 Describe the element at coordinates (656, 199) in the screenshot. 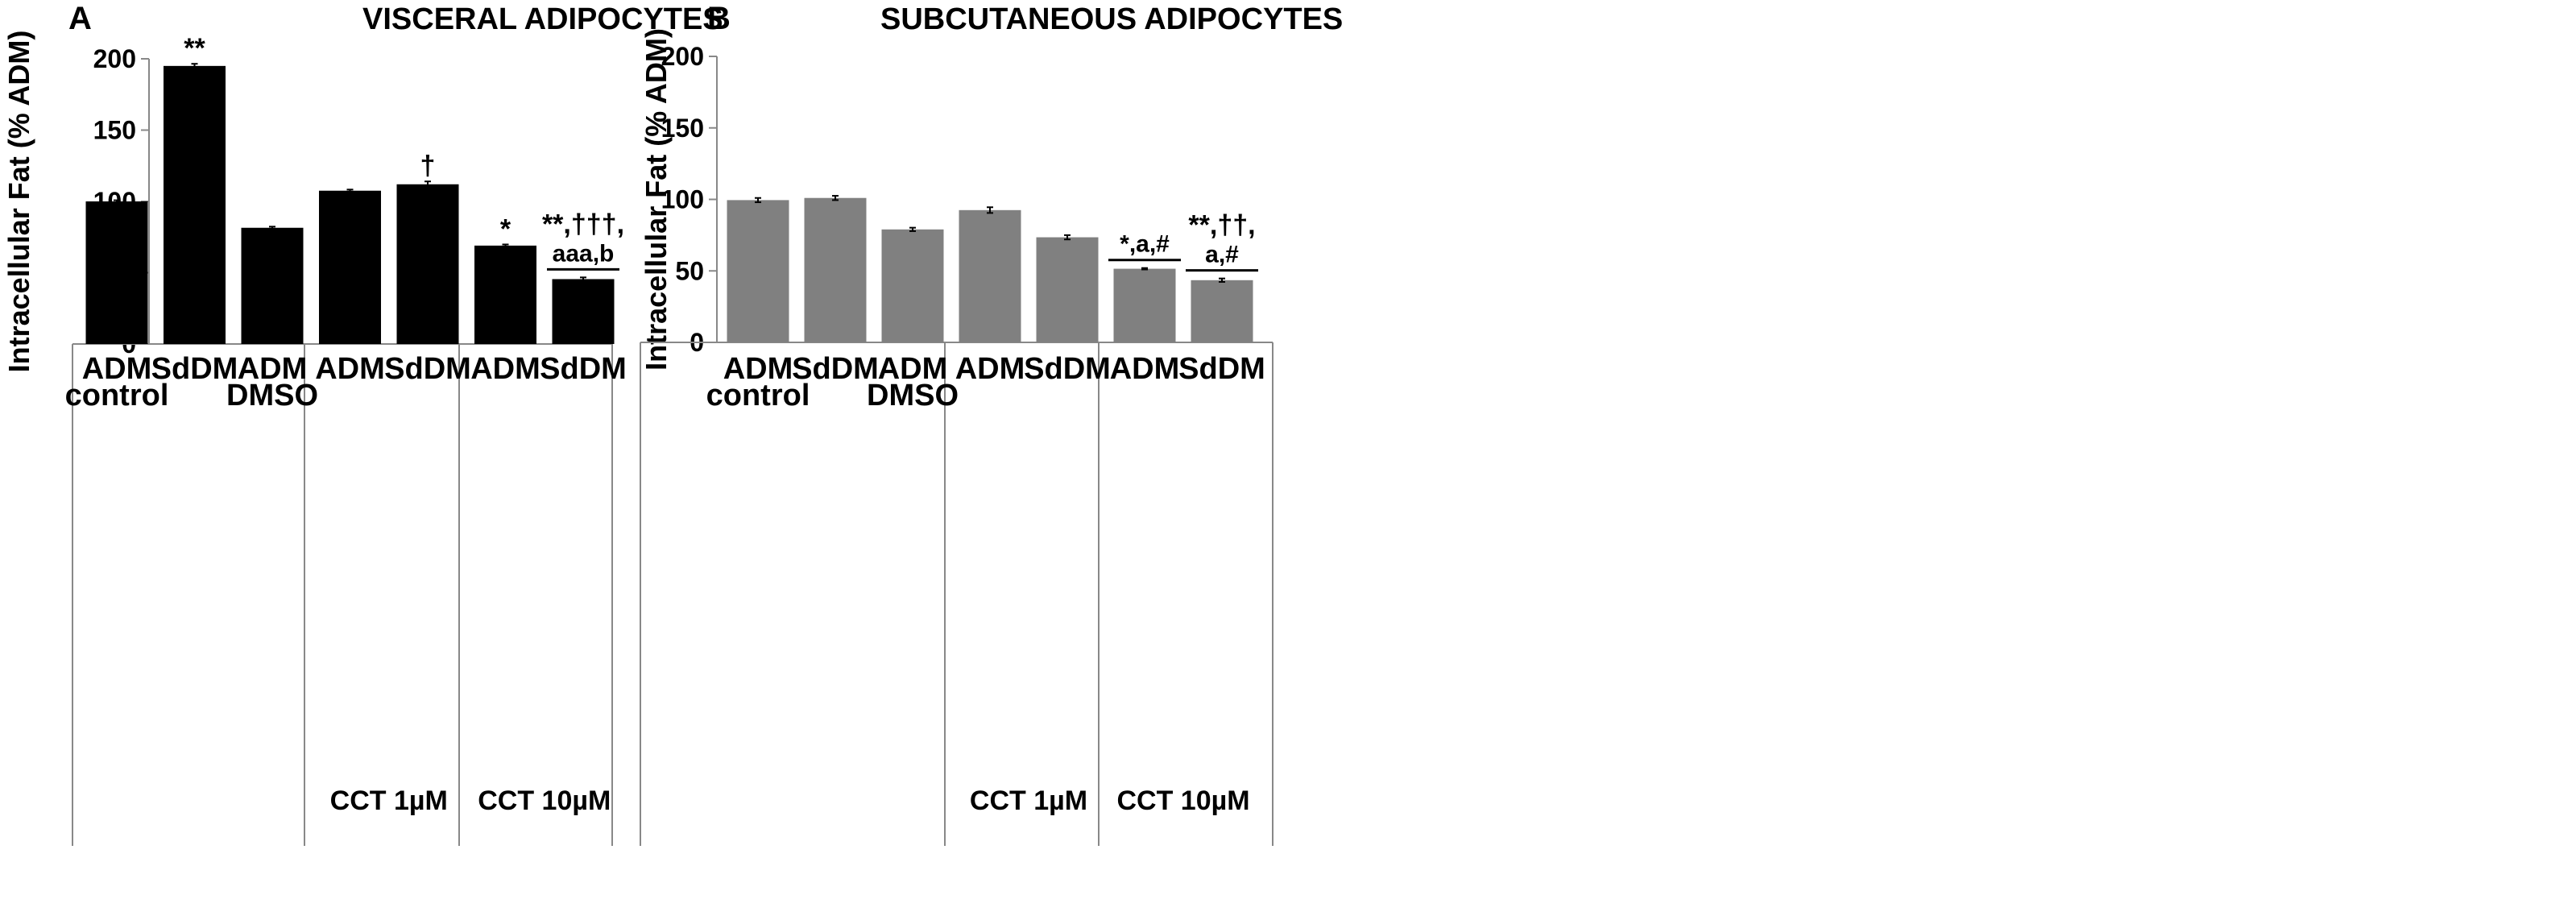

I see `panel-b-y-axis-label: Intracellular Fat (% ADM)` at that location.